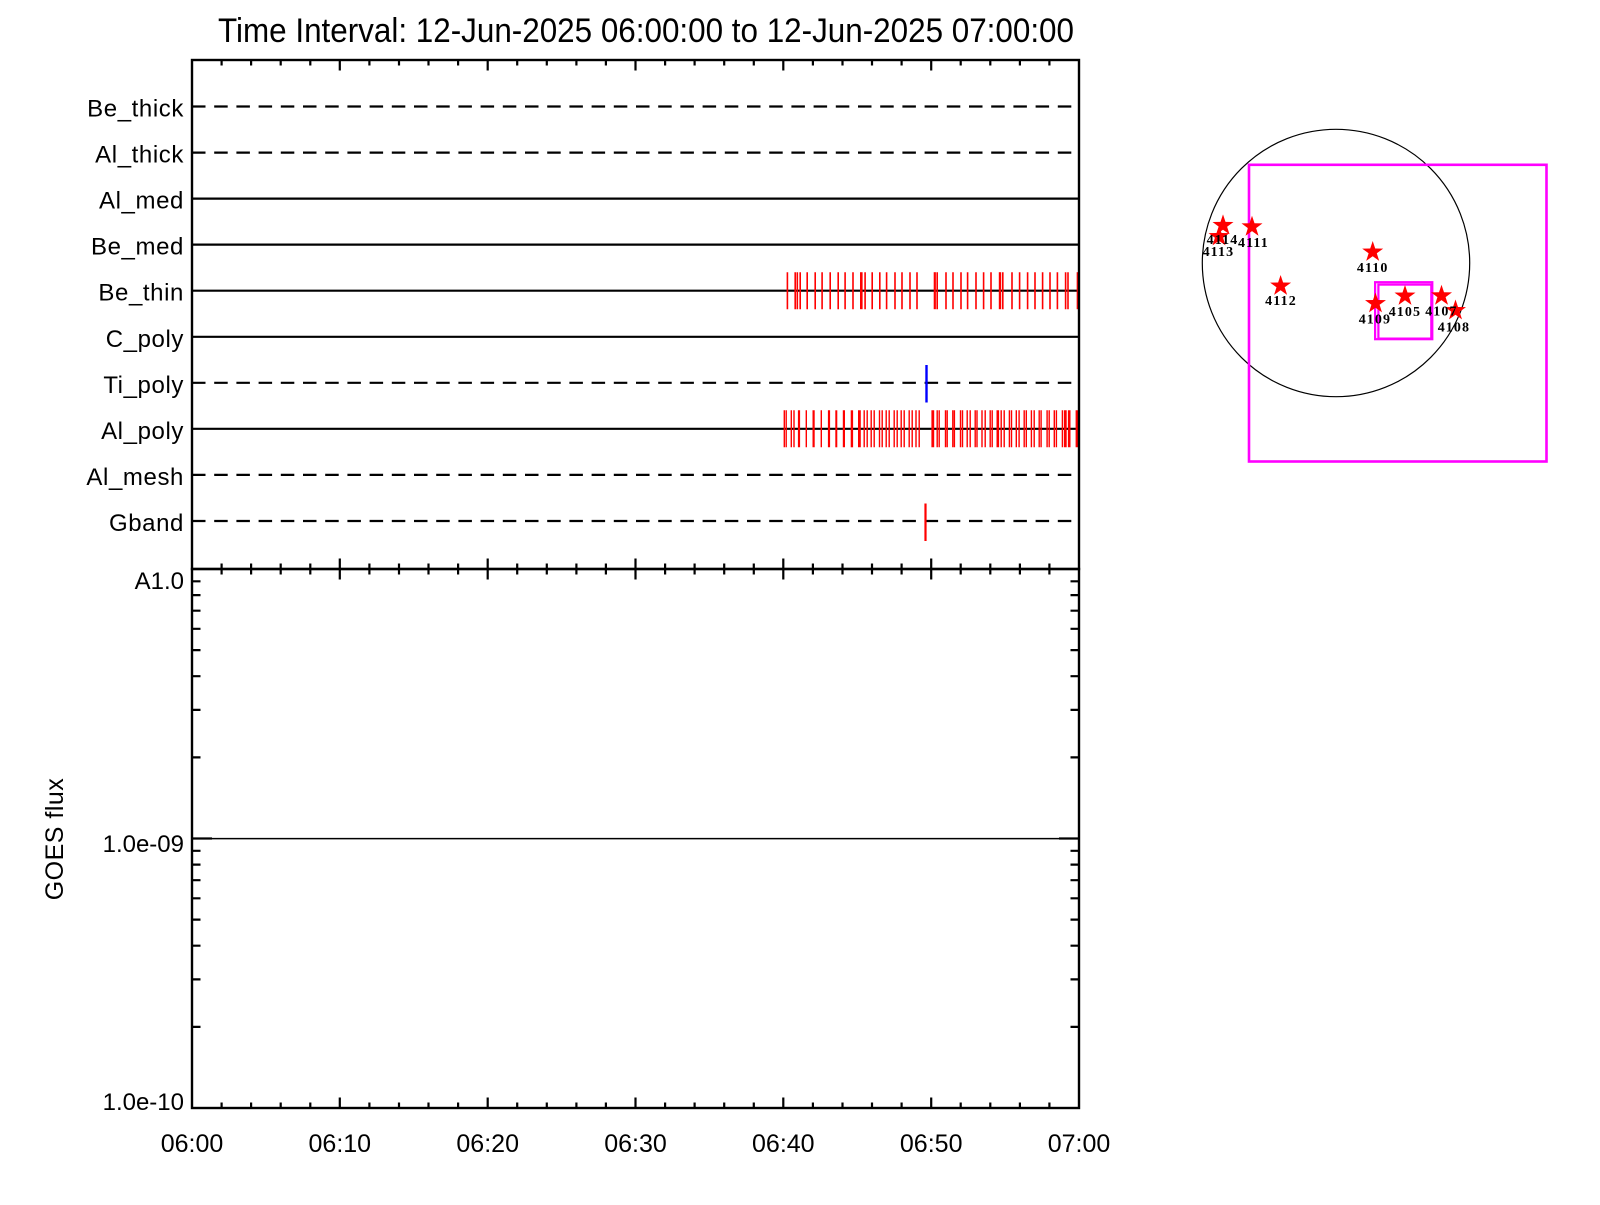 Image resolution: width=1600 pixels, height=1205 pixels. Describe the element at coordinates (1079, 1144) in the screenshot. I see `svg-text: 07:00` at that location.